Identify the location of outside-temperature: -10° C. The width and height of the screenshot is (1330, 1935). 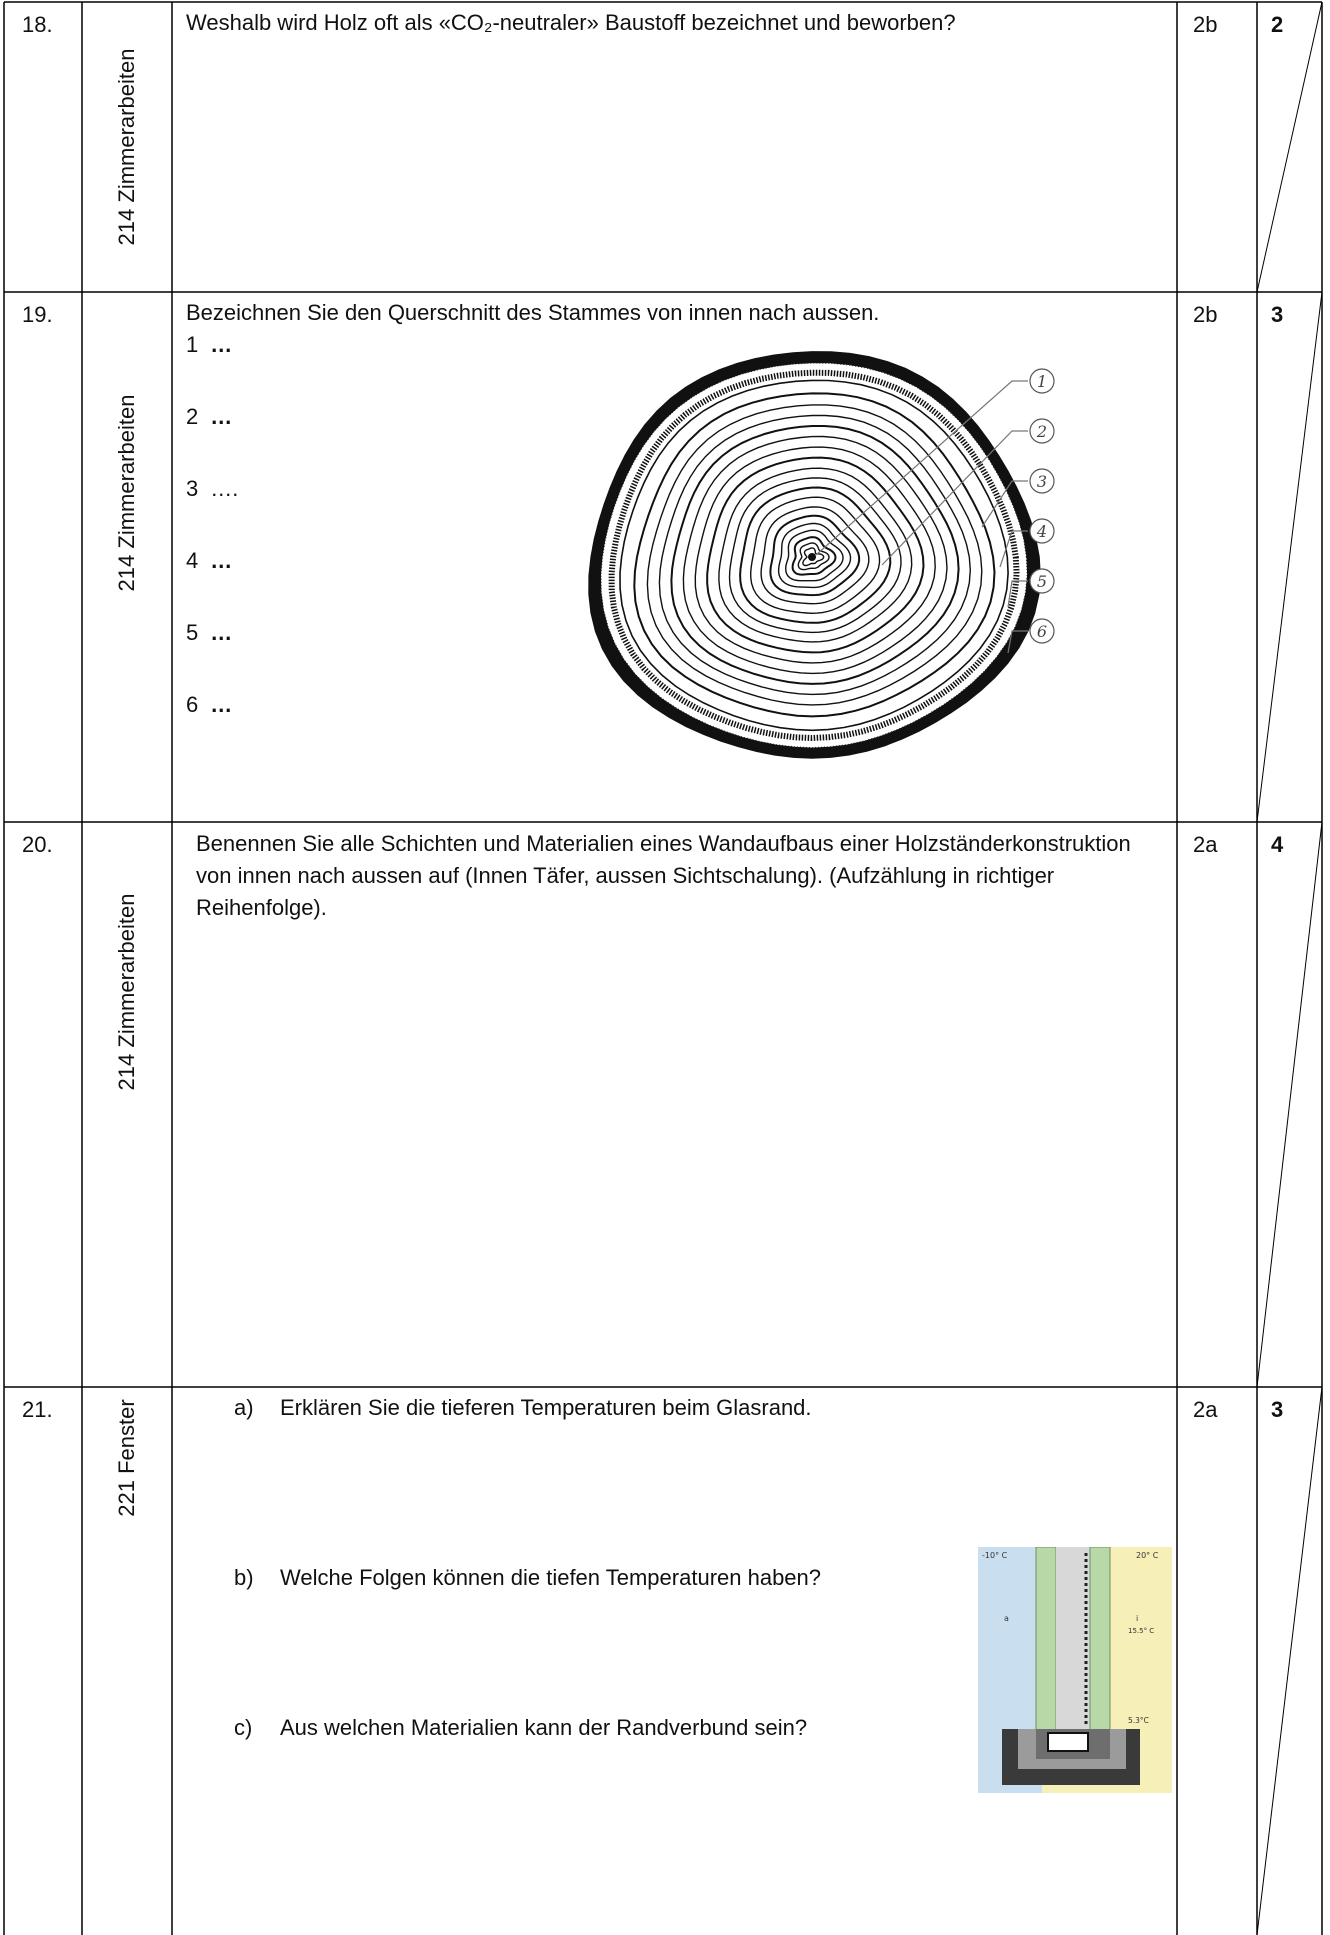
(995, 1555).